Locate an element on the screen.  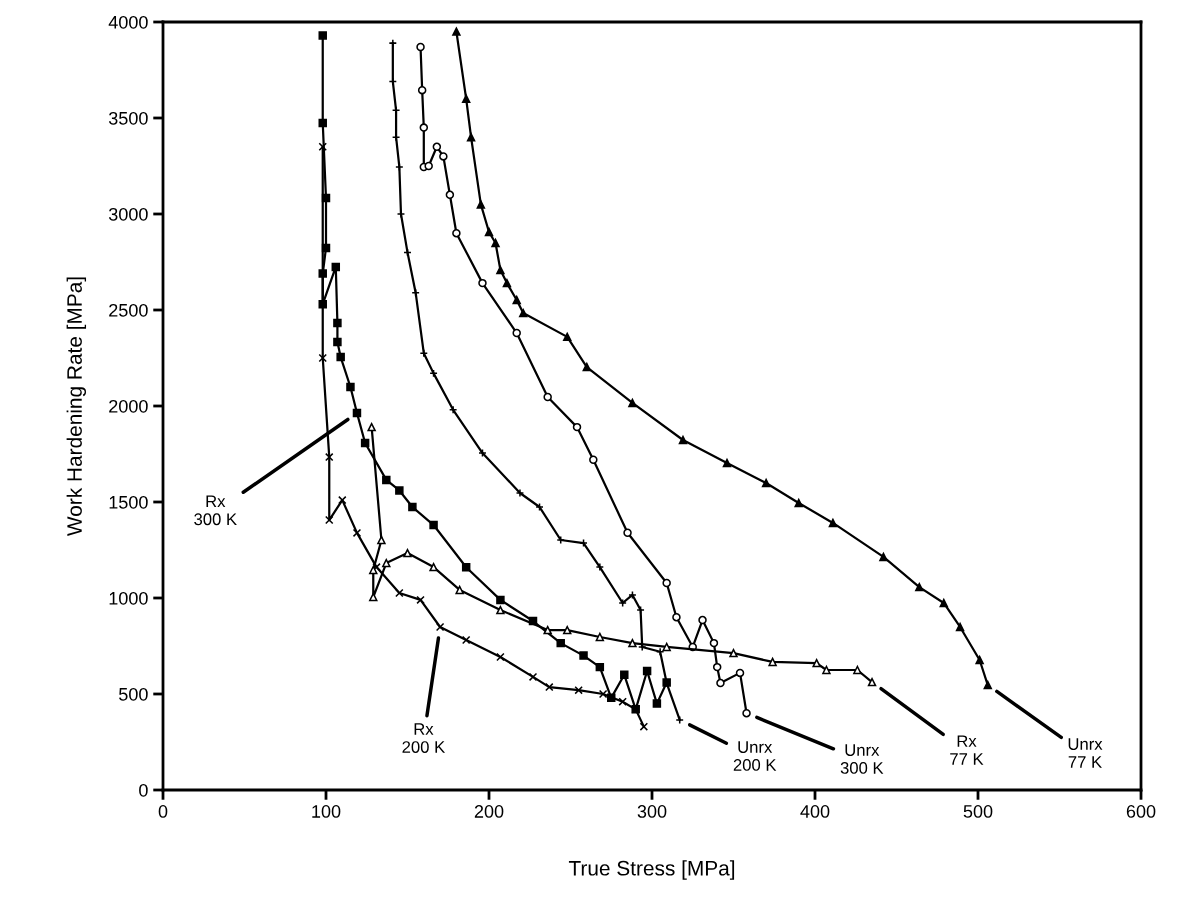
x-tick-label: 0 is located at coordinates (163, 811).